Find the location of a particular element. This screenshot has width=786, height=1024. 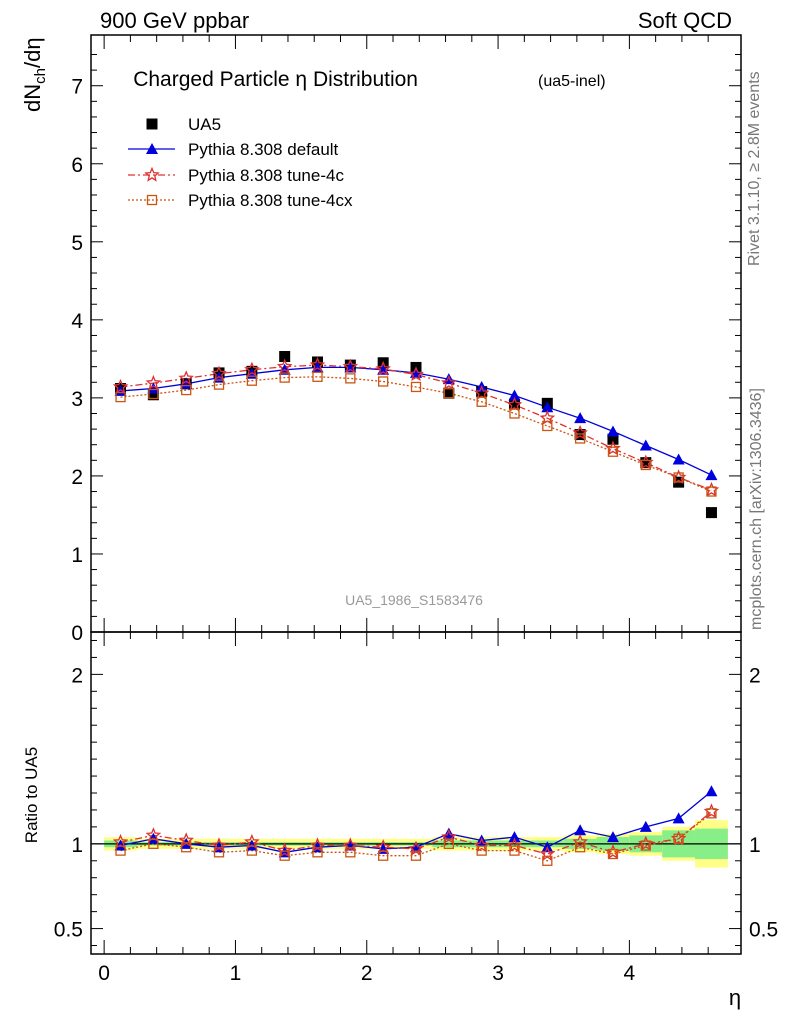

main-line-tune4c is located at coordinates (416, 427).